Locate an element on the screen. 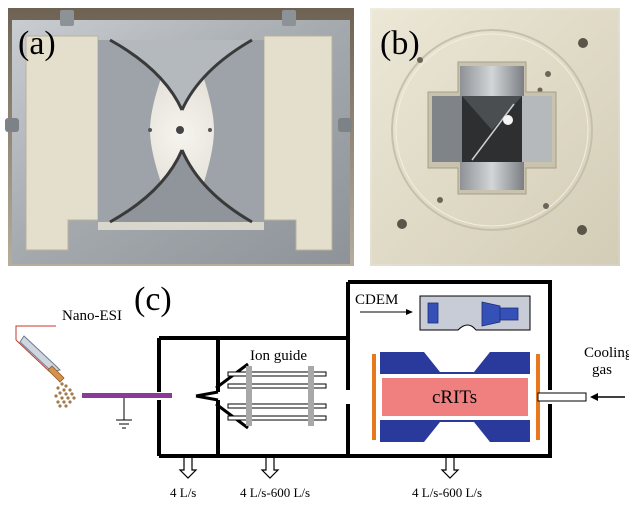 The width and height of the screenshot is (629, 506). ion-guide is located at coordinates (277, 396).